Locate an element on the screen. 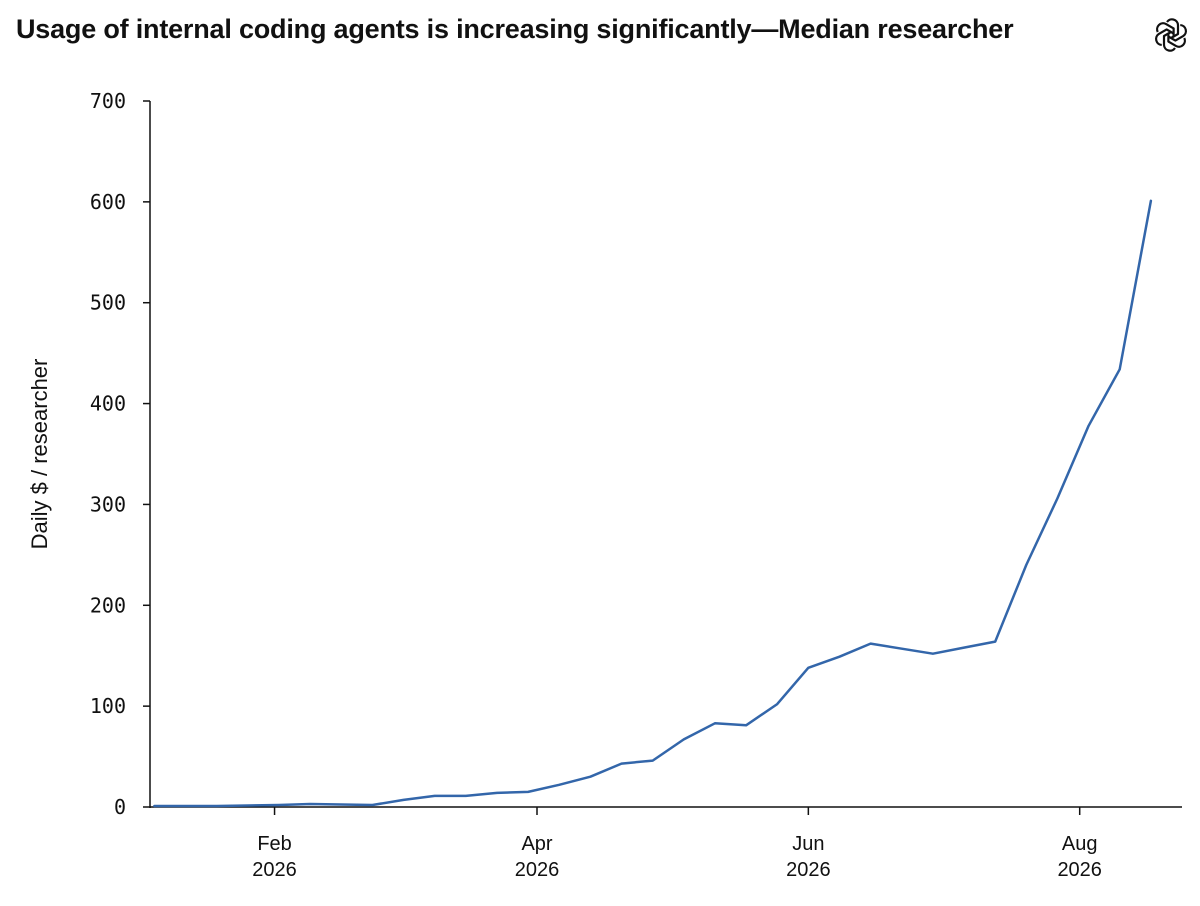 Image resolution: width=1200 pixels, height=906 pixels. y-axis: 0 100 200 300 400 500 600 700 is located at coordinates (120, 454).